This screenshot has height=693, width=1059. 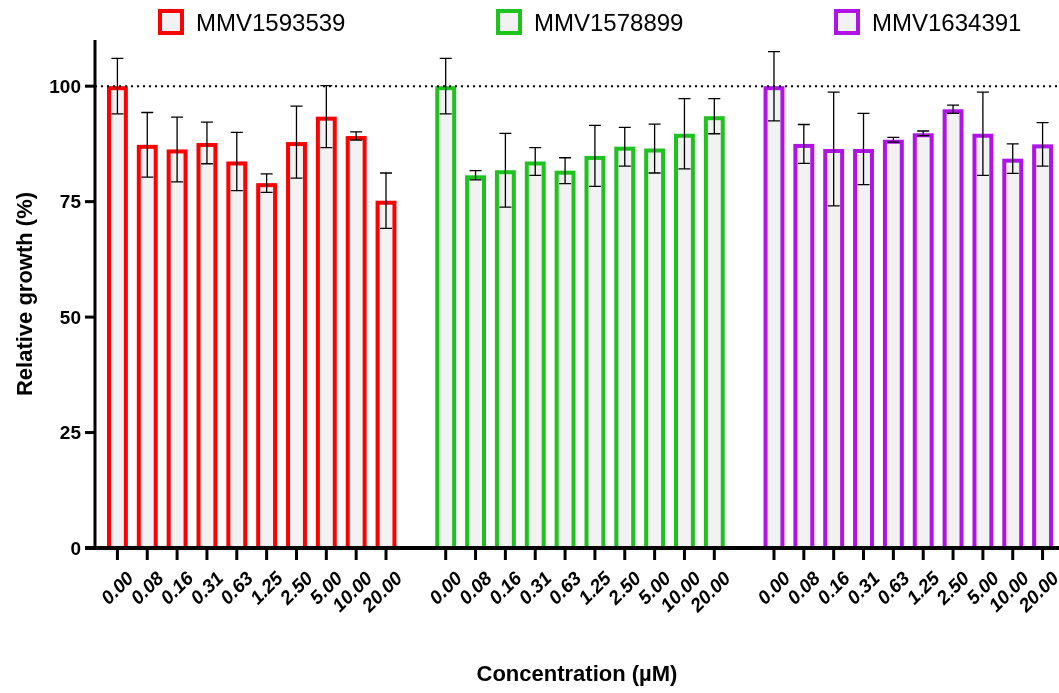 I want to click on y-tick-label: 50, so click(x=70, y=317).